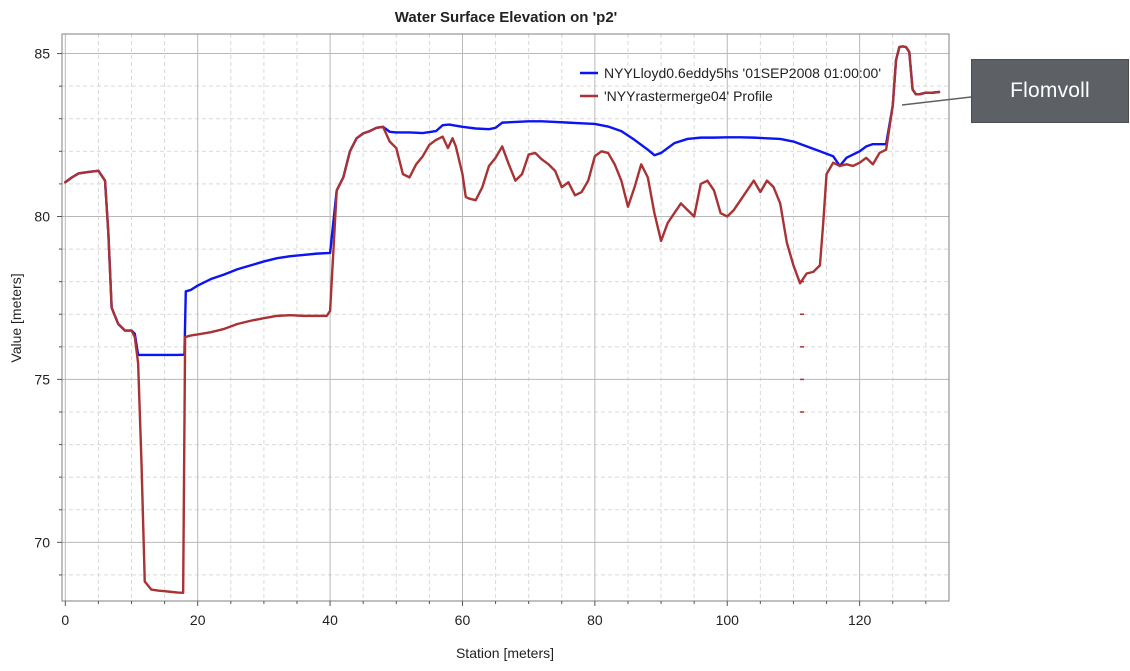  Describe the element at coordinates (595, 620) in the screenshot. I see `x-tick-label: 80` at that location.